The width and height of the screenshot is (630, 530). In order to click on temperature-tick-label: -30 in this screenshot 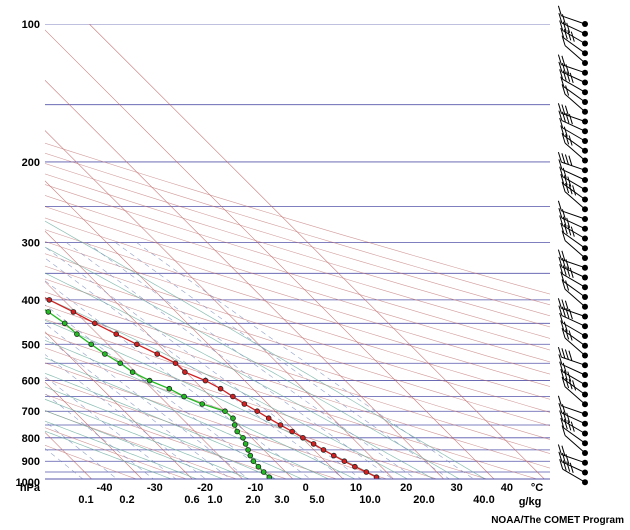, I will do `click(155, 488)`.